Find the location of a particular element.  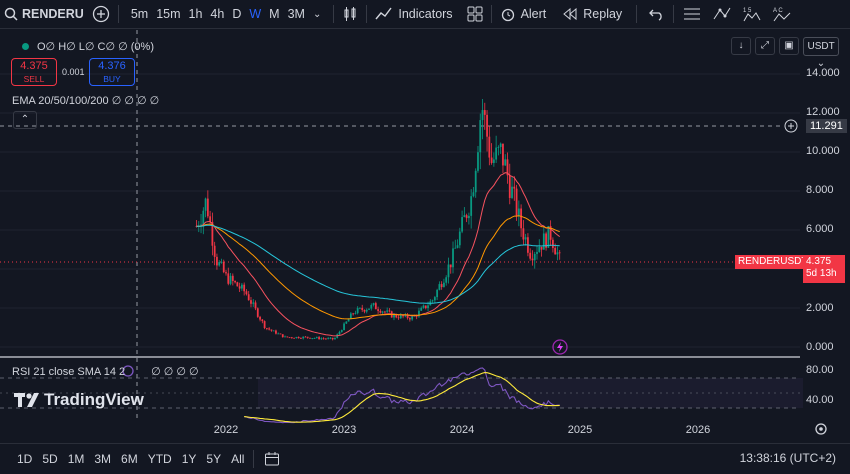

timeframe-15m: 15m is located at coordinates (168, 14).